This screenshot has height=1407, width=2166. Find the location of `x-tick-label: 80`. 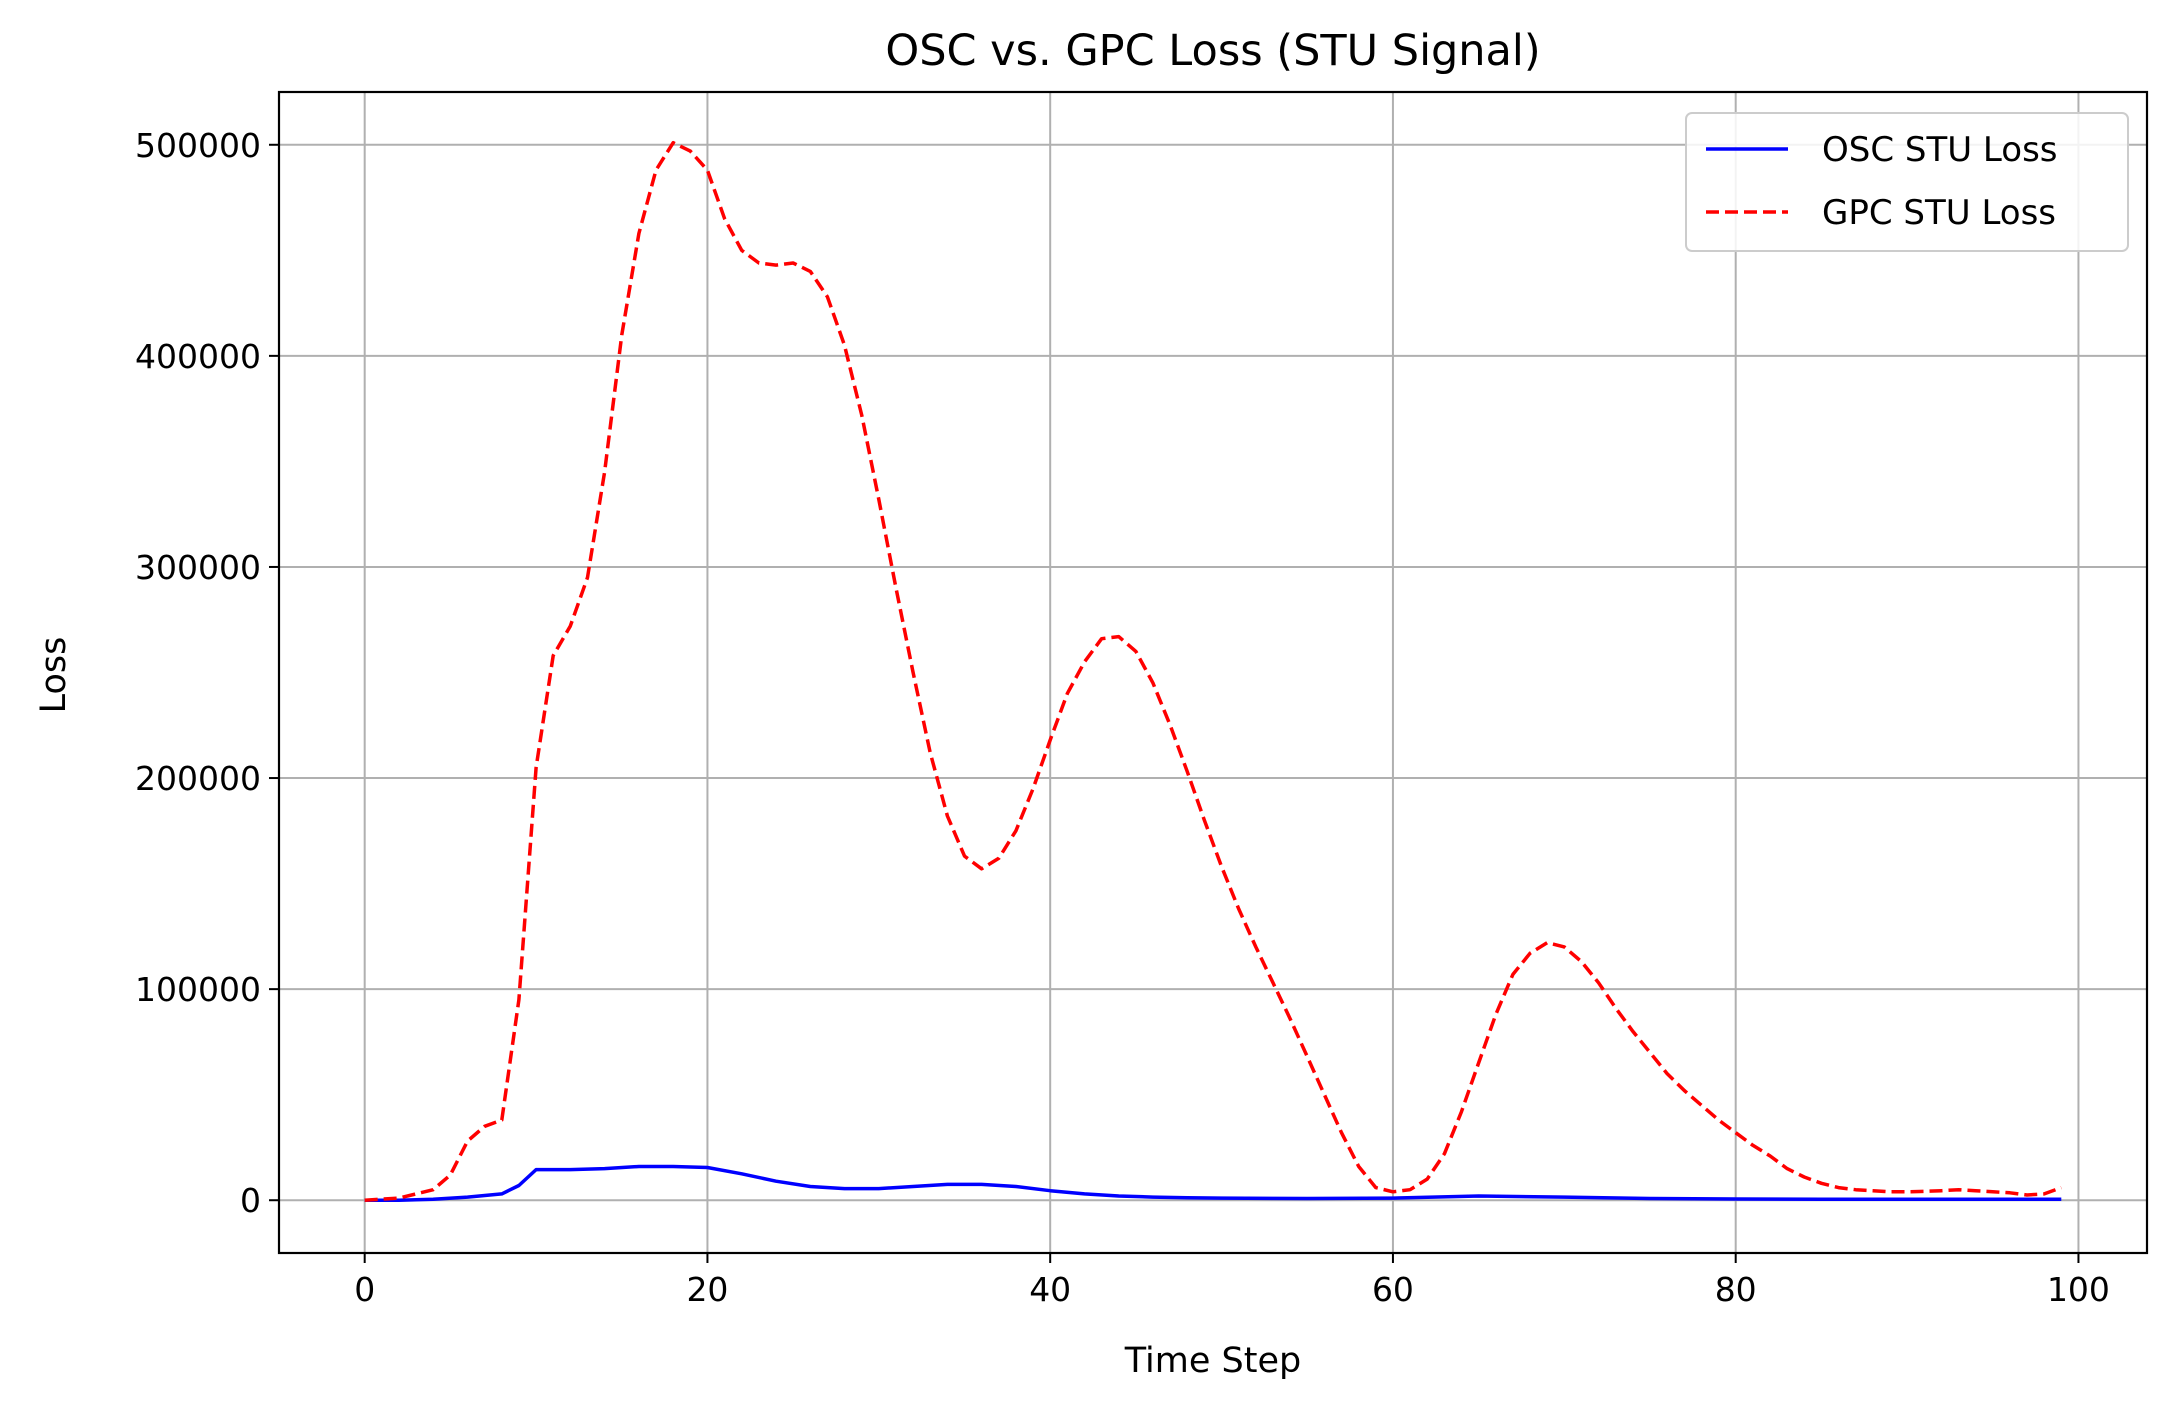

x-tick-label: 80 is located at coordinates (1736, 1289).